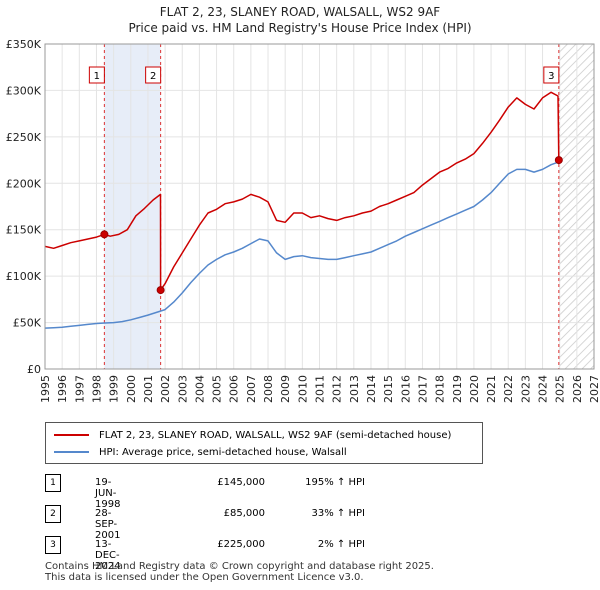  I want to click on x-tick-label: 2013, so click(354, 389).